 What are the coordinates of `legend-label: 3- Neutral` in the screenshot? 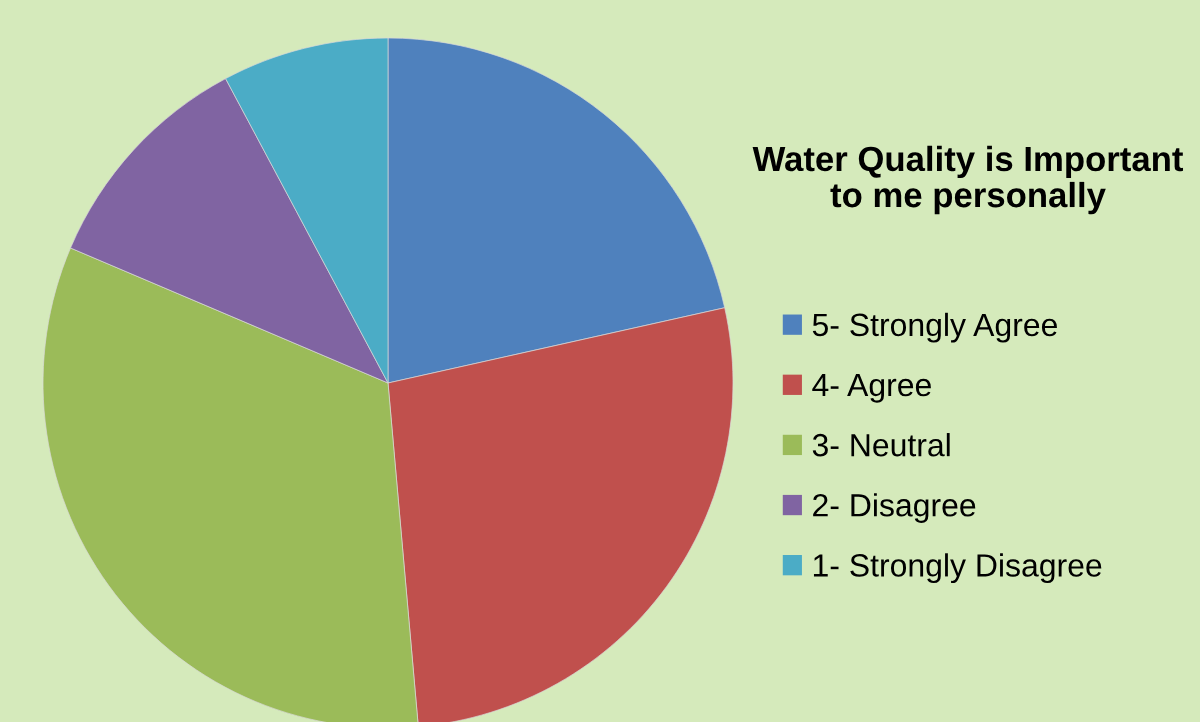 It's located at (881, 445).